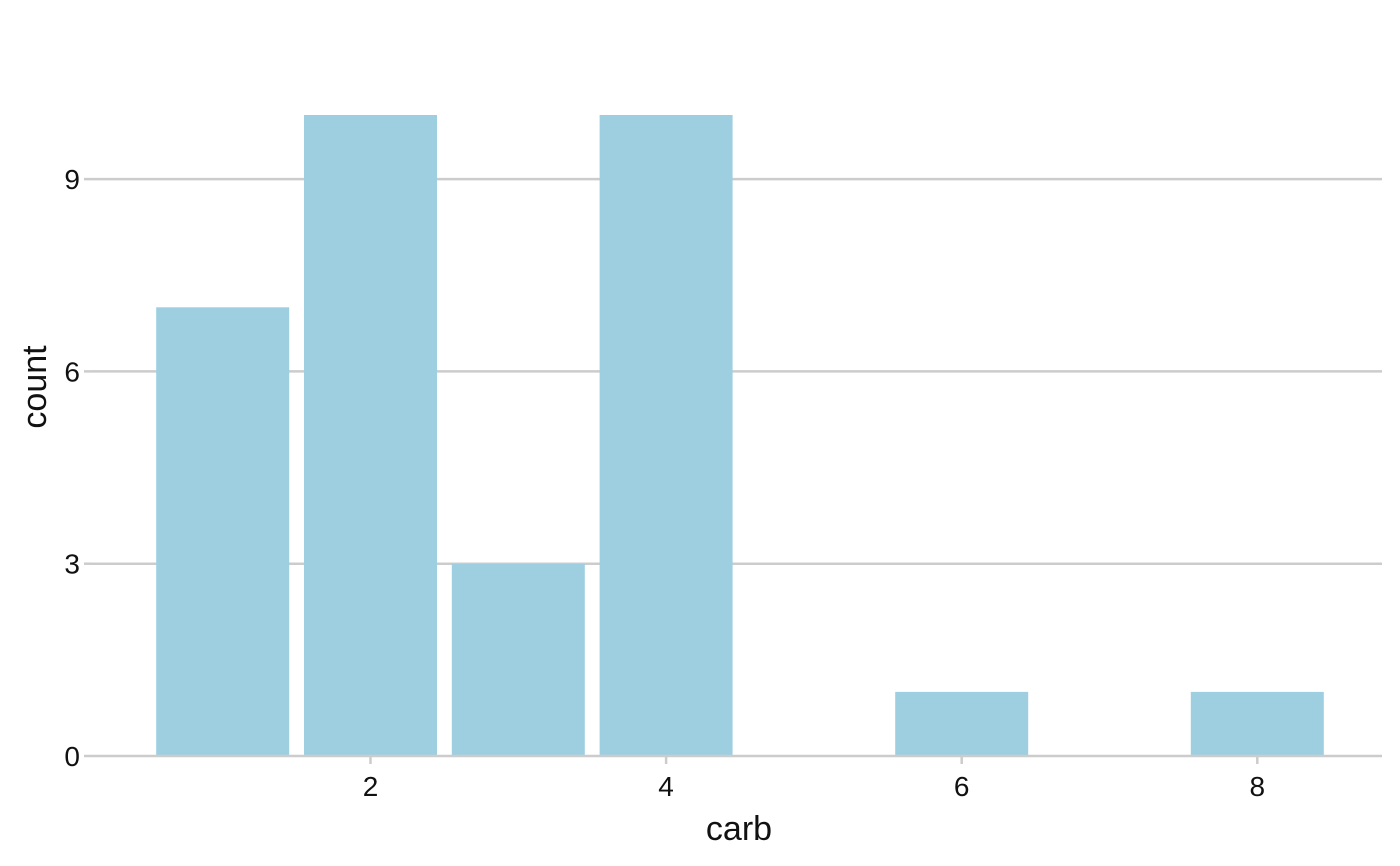 The image size is (1400, 866). I want to click on y-tick-label-9: 9, so click(72, 179).